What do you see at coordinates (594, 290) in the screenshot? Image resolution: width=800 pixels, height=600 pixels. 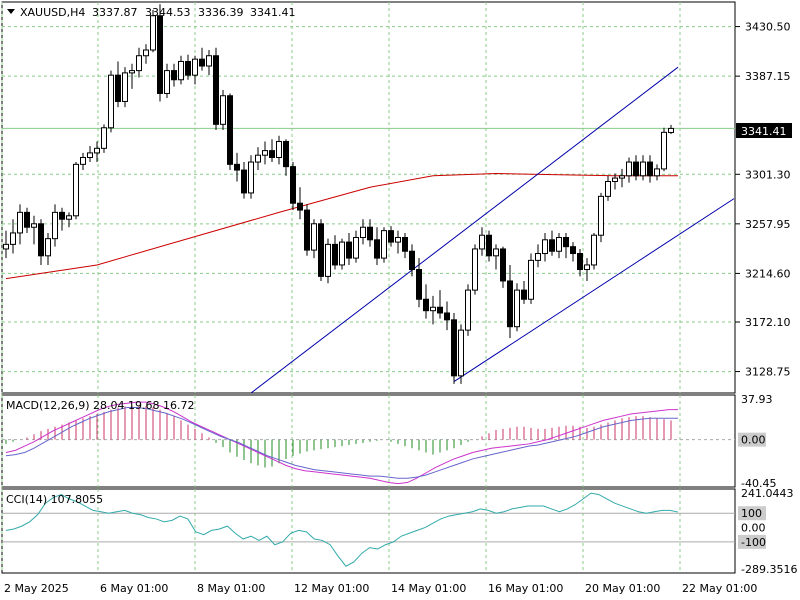 I see `channel-lower-line` at bounding box center [594, 290].